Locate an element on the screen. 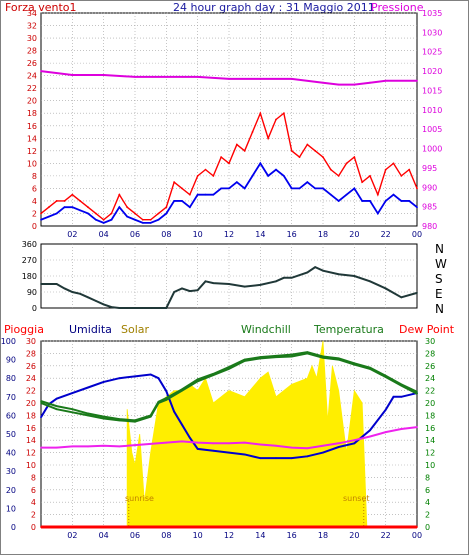 The height and width of the screenshot is (555, 469). wind-x-tick-label: 14 is located at coordinates (260, 234).